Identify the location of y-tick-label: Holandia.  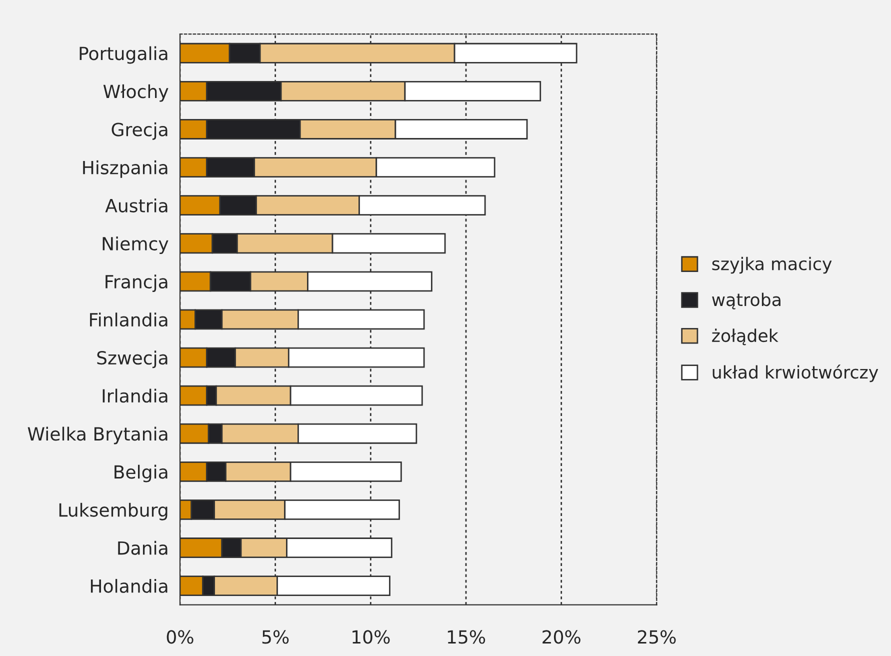
(129, 585).